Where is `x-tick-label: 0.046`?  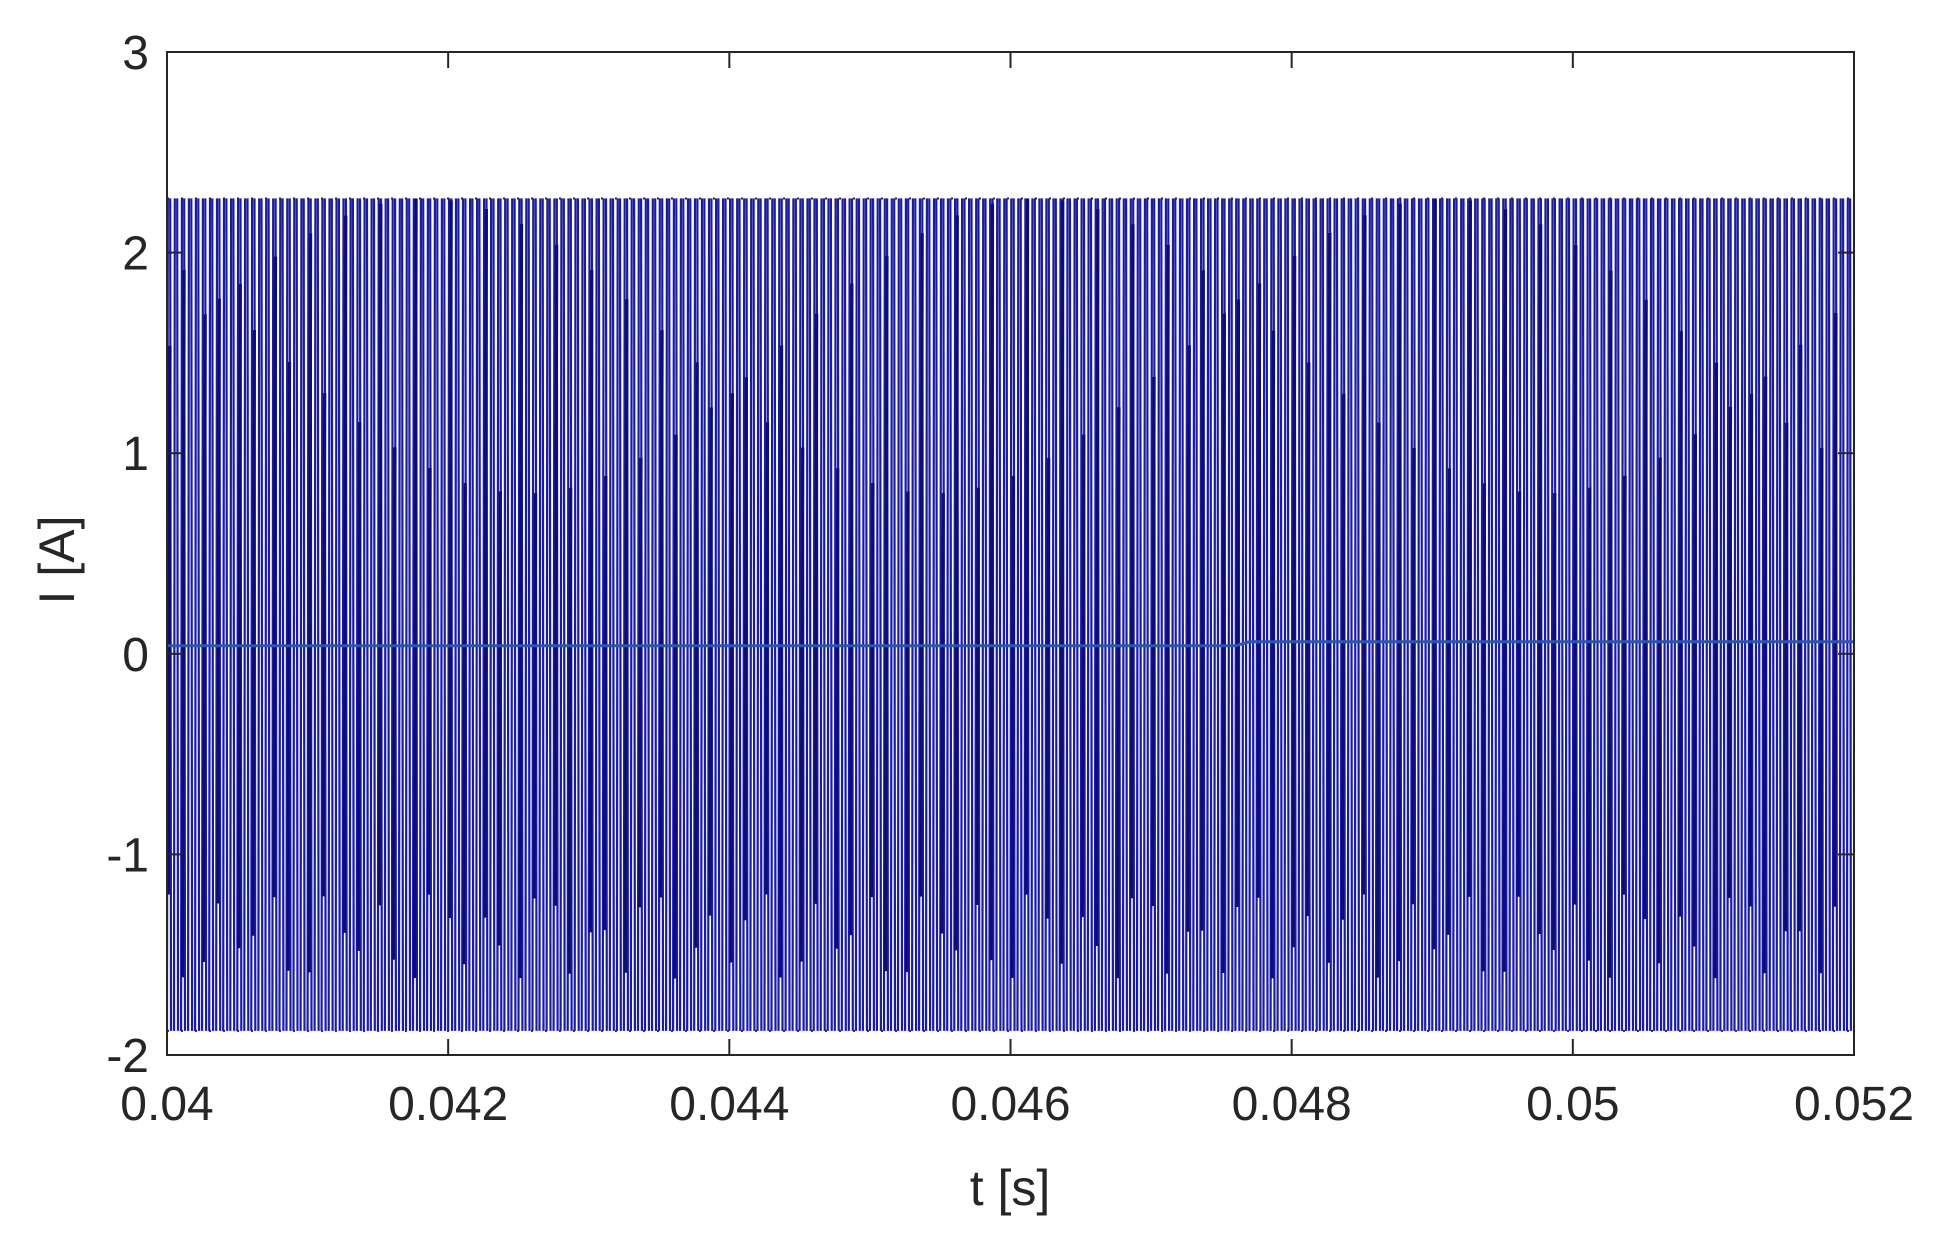 x-tick-label: 0.046 is located at coordinates (1010, 1104).